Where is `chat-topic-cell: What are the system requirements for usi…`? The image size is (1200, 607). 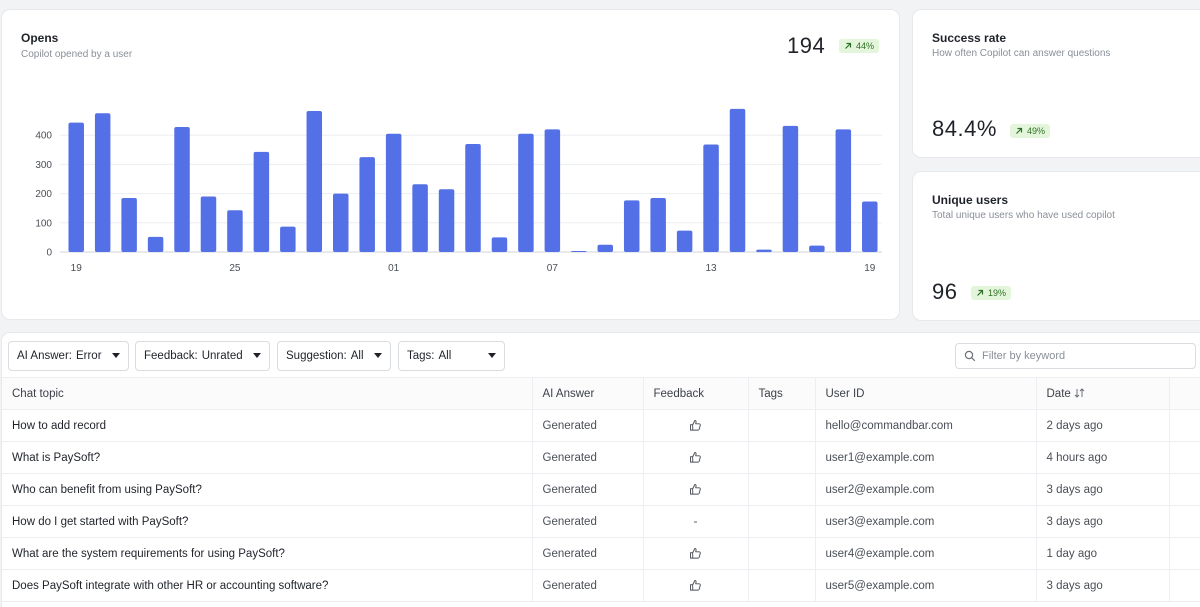 chat-topic-cell: What are the system requirements for usi… is located at coordinates (267, 553).